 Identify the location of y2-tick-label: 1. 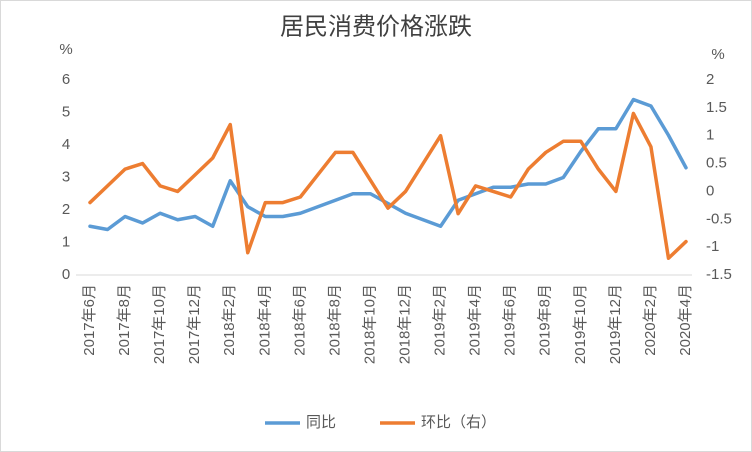
(710, 135).